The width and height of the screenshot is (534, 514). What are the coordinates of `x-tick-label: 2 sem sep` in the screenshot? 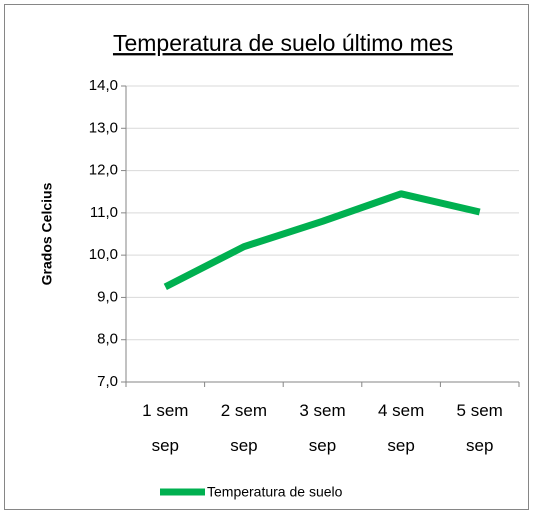 It's located at (244, 428).